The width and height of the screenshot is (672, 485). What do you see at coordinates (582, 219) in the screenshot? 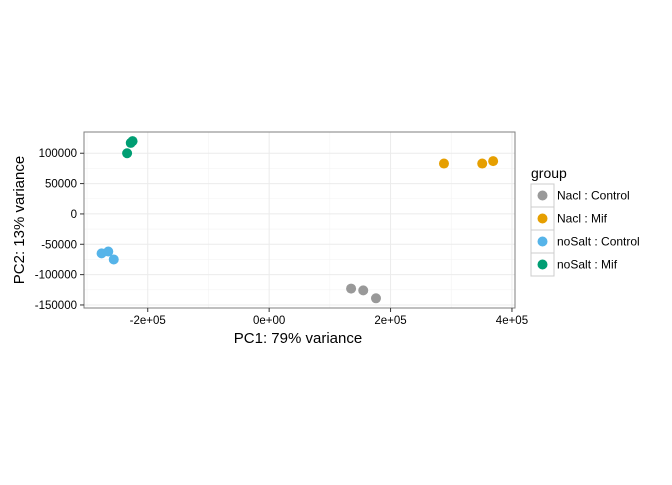
I see `legend-label: Nacl : Mif` at bounding box center [582, 219].